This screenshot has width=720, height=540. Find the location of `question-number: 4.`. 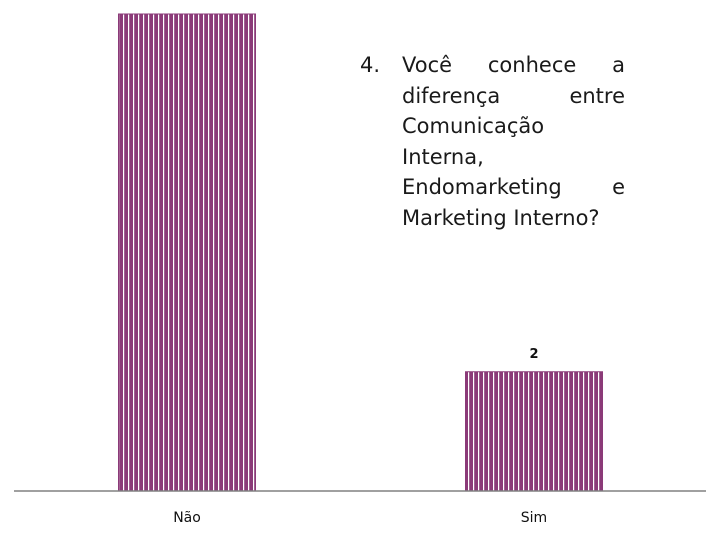

question-number: 4. is located at coordinates (370, 65).